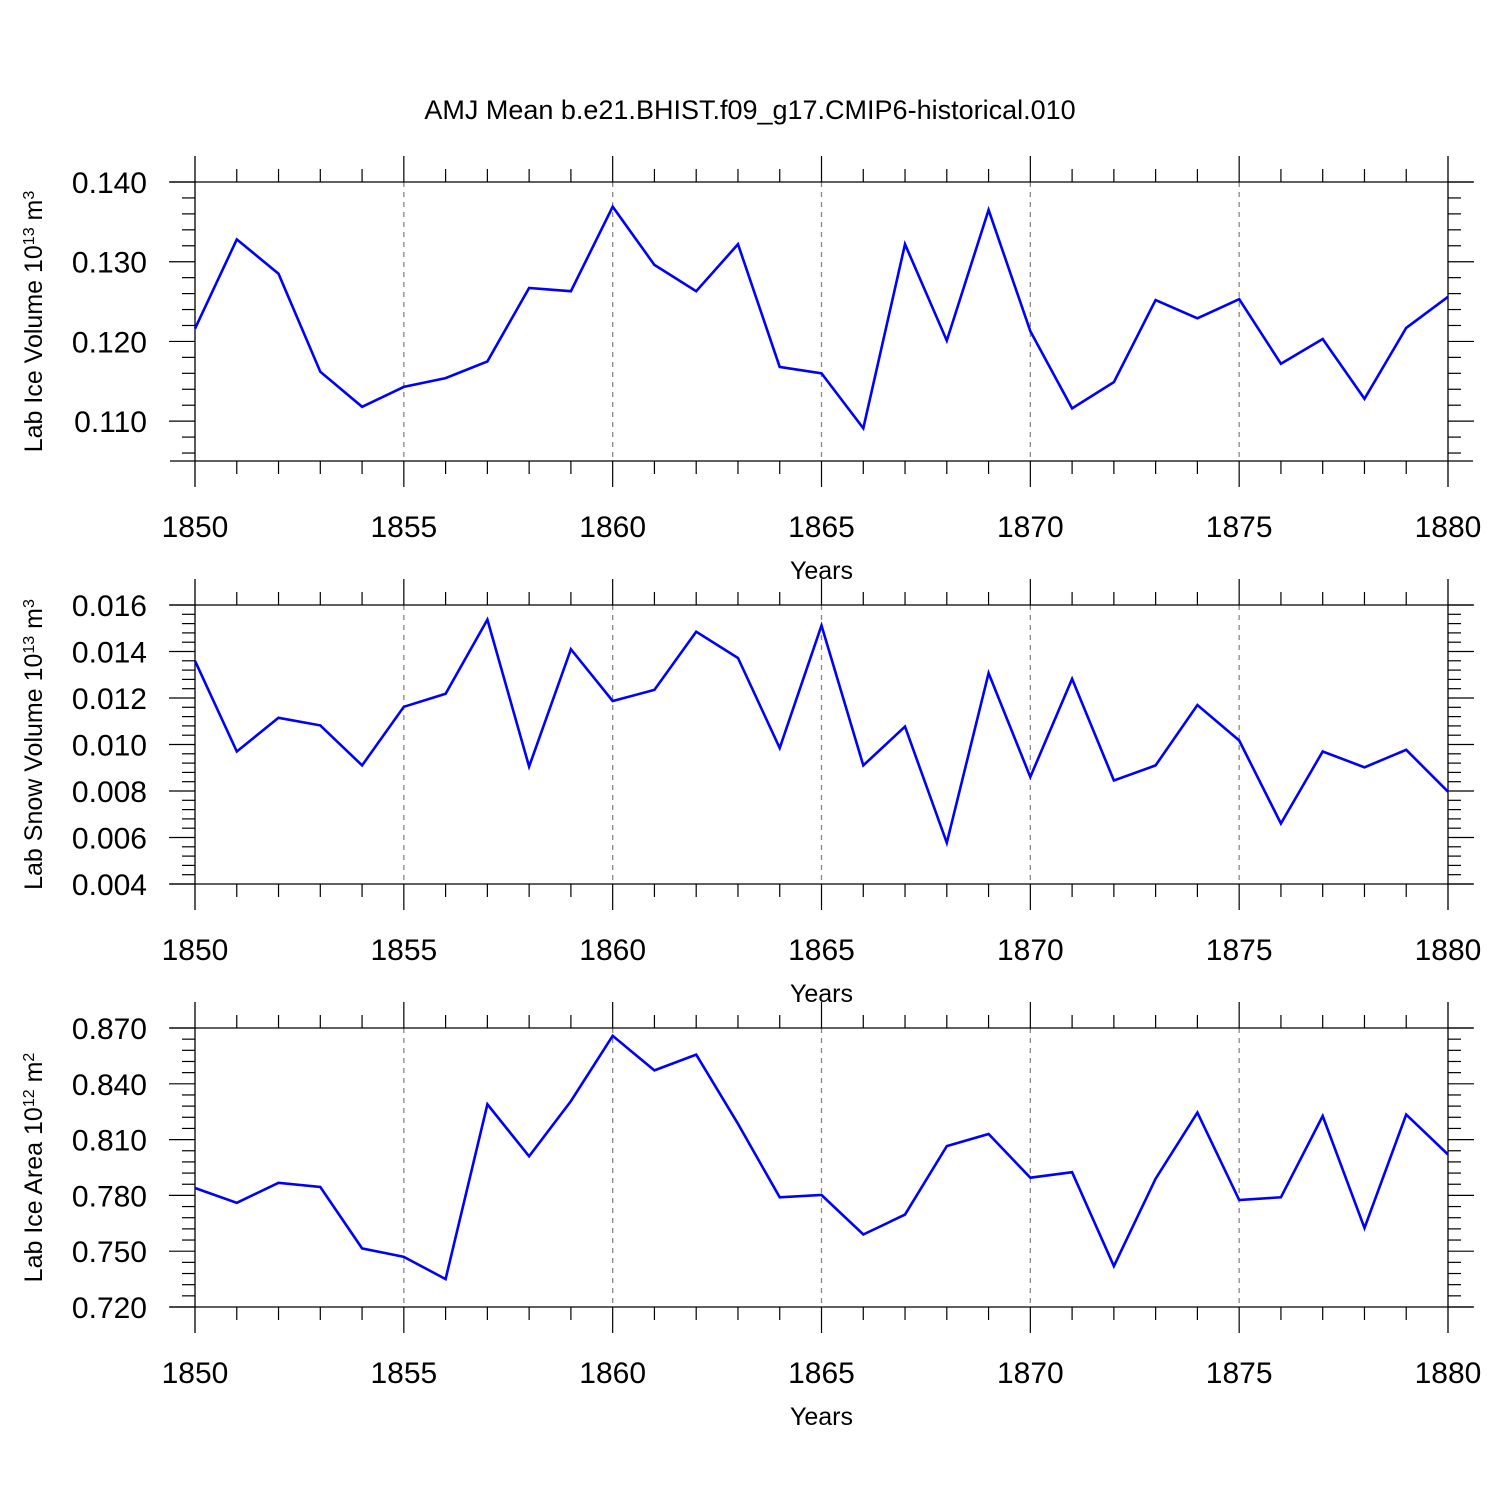  Describe the element at coordinates (34, 744) in the screenshot. I see `y-axis-title: Lab Snow Volume 1013 m3` at that location.